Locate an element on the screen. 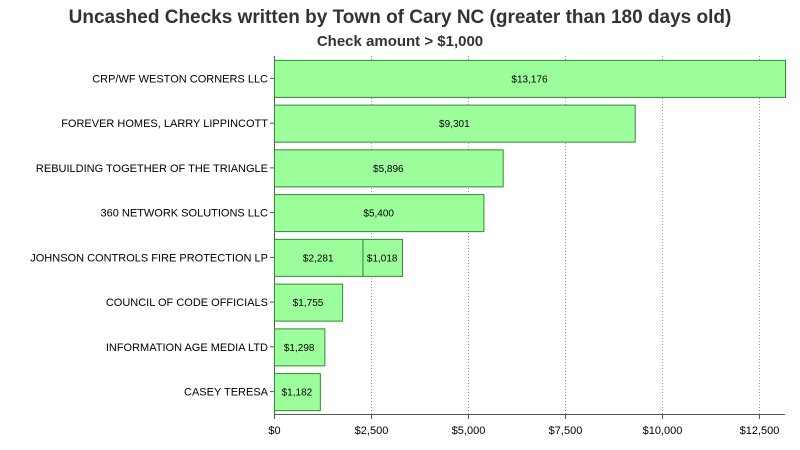 This screenshot has height=450, width=800. data-label: $13,176 is located at coordinates (529, 79).